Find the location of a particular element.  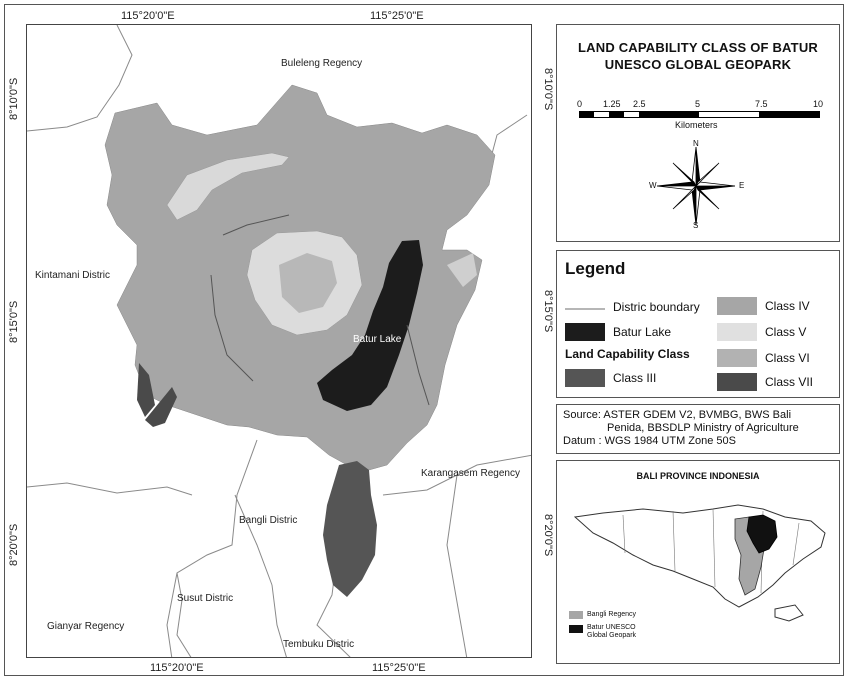

scale-tick-2: 2.5 is located at coordinates (639, 104).